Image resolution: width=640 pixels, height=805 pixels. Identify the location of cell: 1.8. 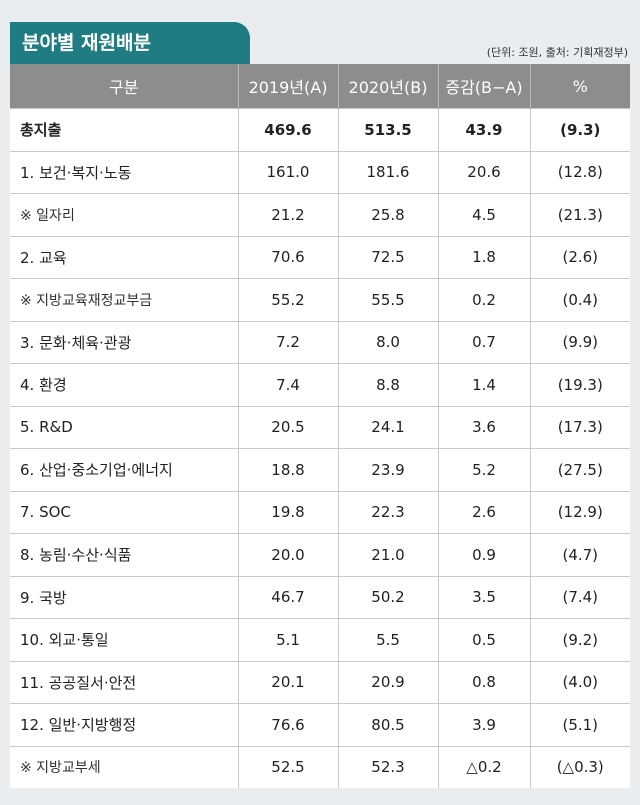
(483, 257).